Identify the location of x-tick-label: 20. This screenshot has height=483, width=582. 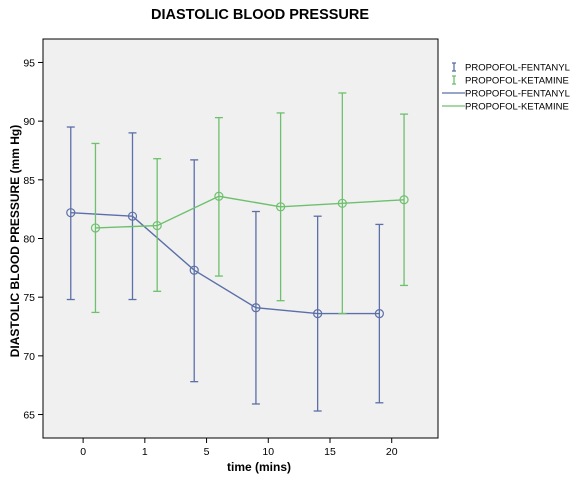
(392, 452).